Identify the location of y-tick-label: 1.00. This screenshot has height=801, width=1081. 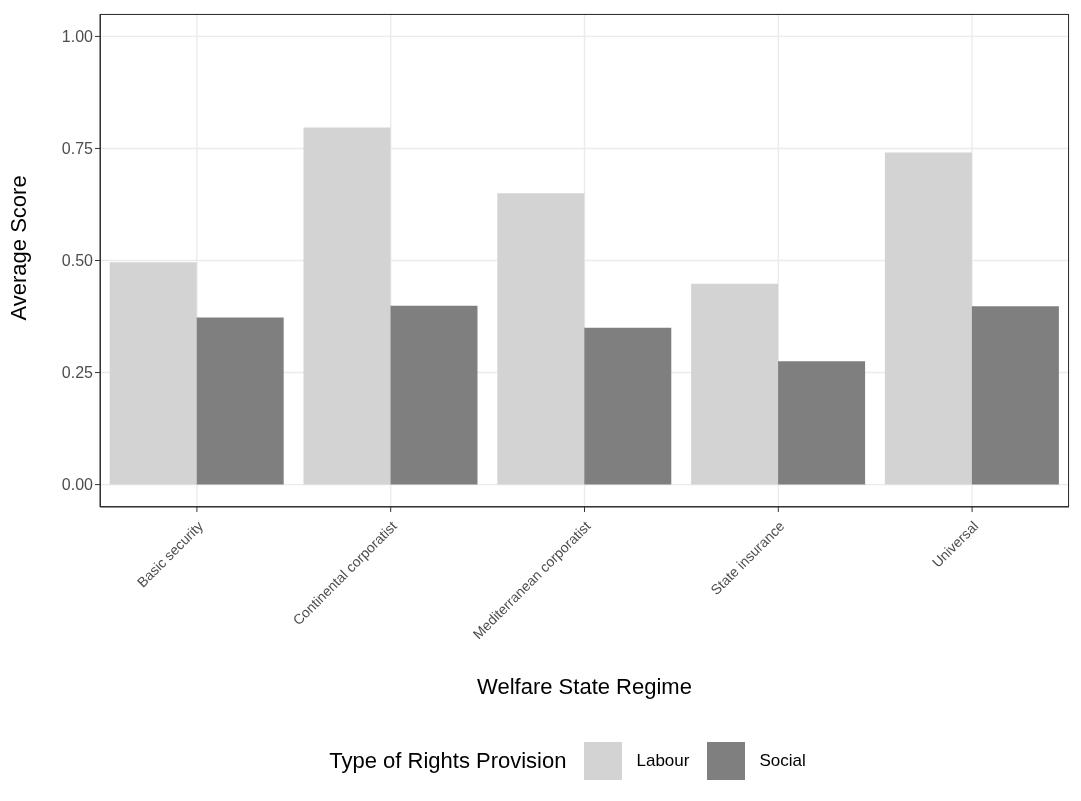
(77, 37).